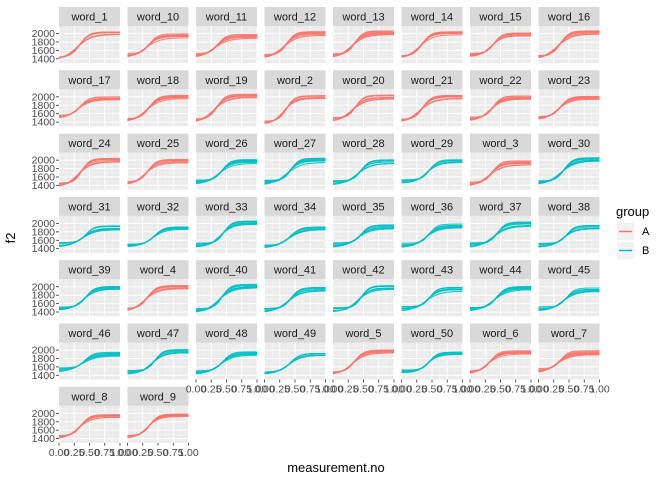 The image size is (672, 480). I want to click on facet-word_27: word_27, so click(295, 161).